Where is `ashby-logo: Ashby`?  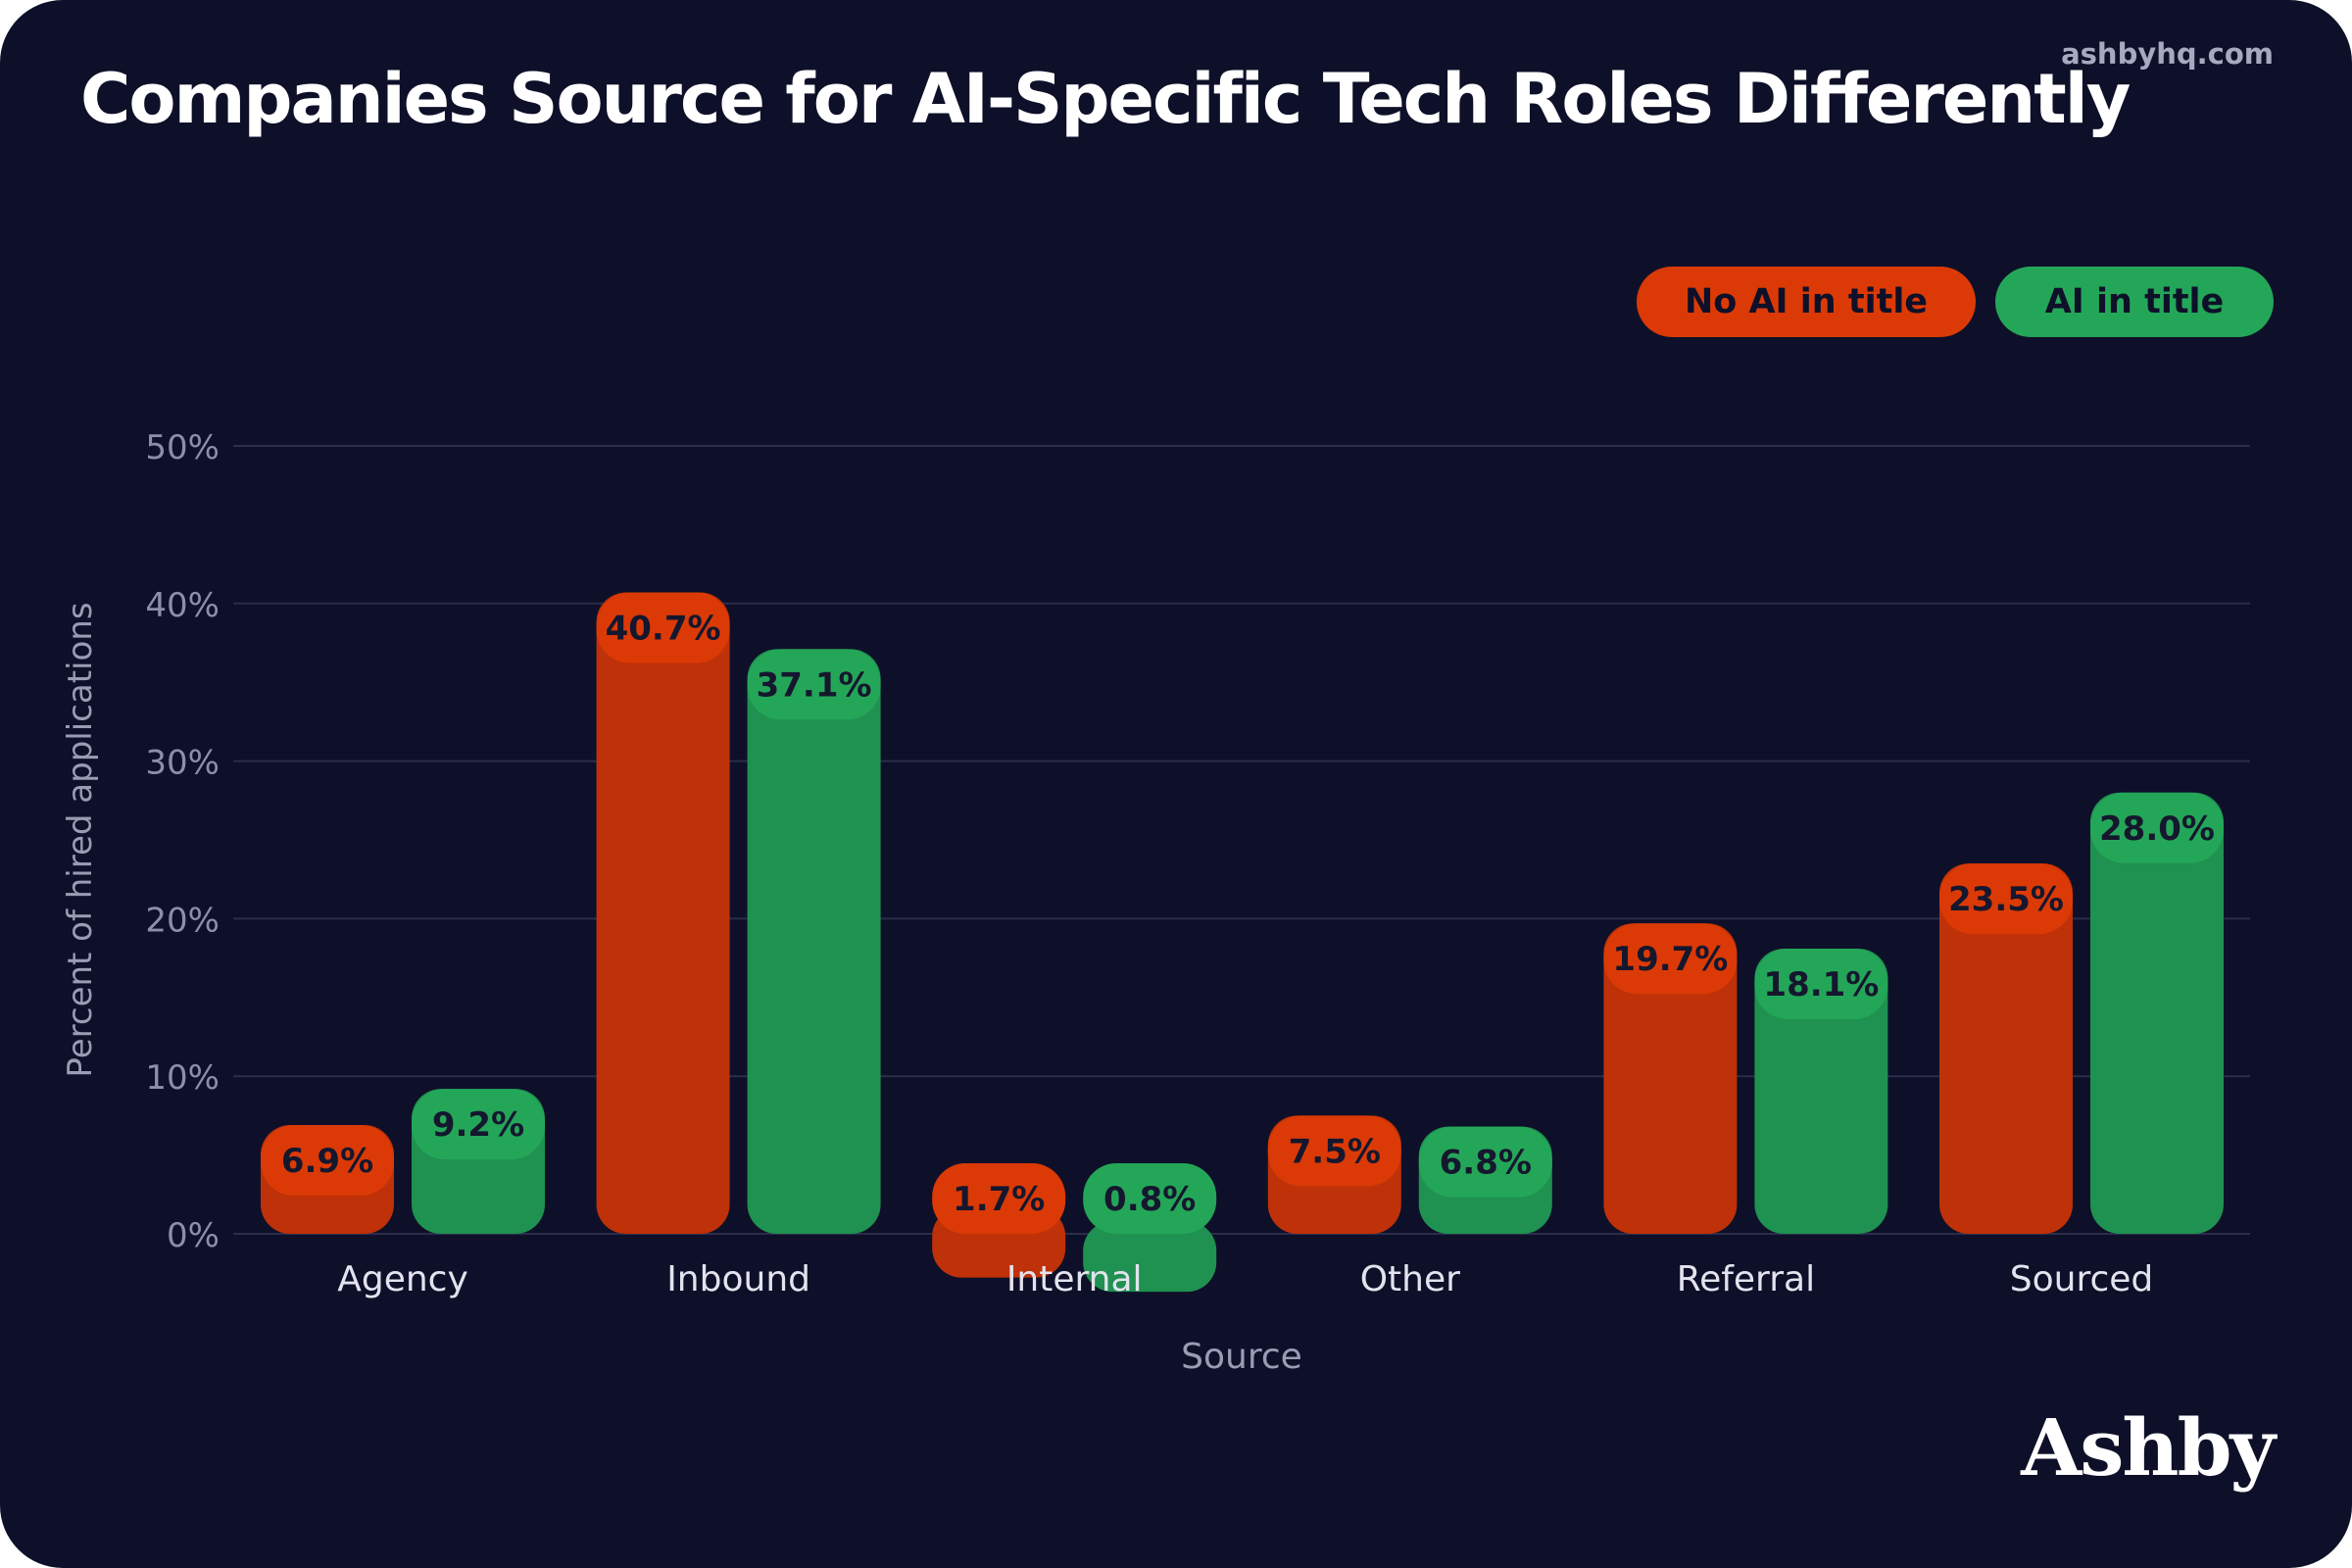 ashby-logo: Ashby is located at coordinates (2148, 1447).